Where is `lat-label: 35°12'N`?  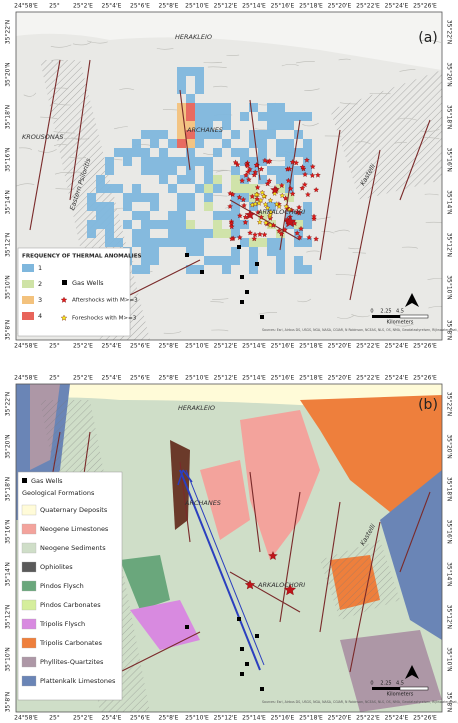
lat-label: 35°12'N is located at coordinates (449, 617).